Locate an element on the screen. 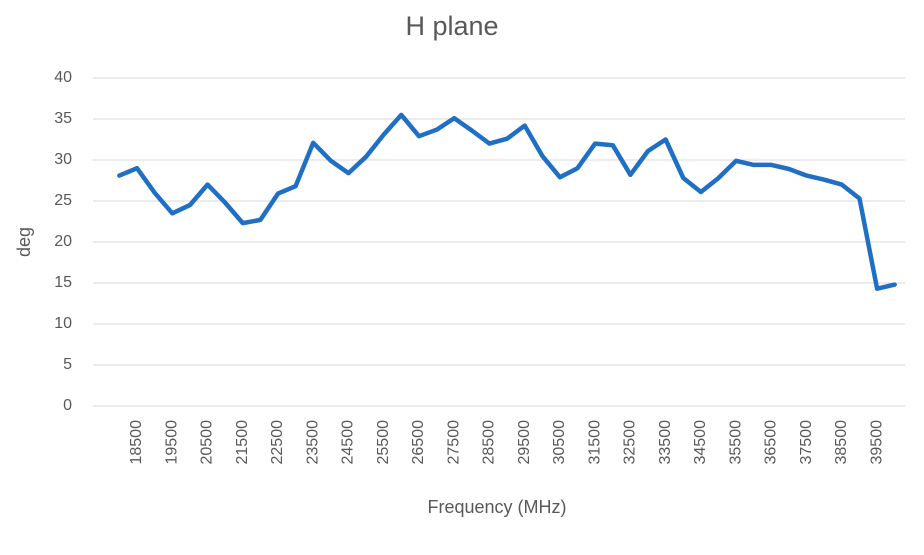 Image resolution: width=924 pixels, height=555 pixels. x-tick-label: 19500 is located at coordinates (171, 442).